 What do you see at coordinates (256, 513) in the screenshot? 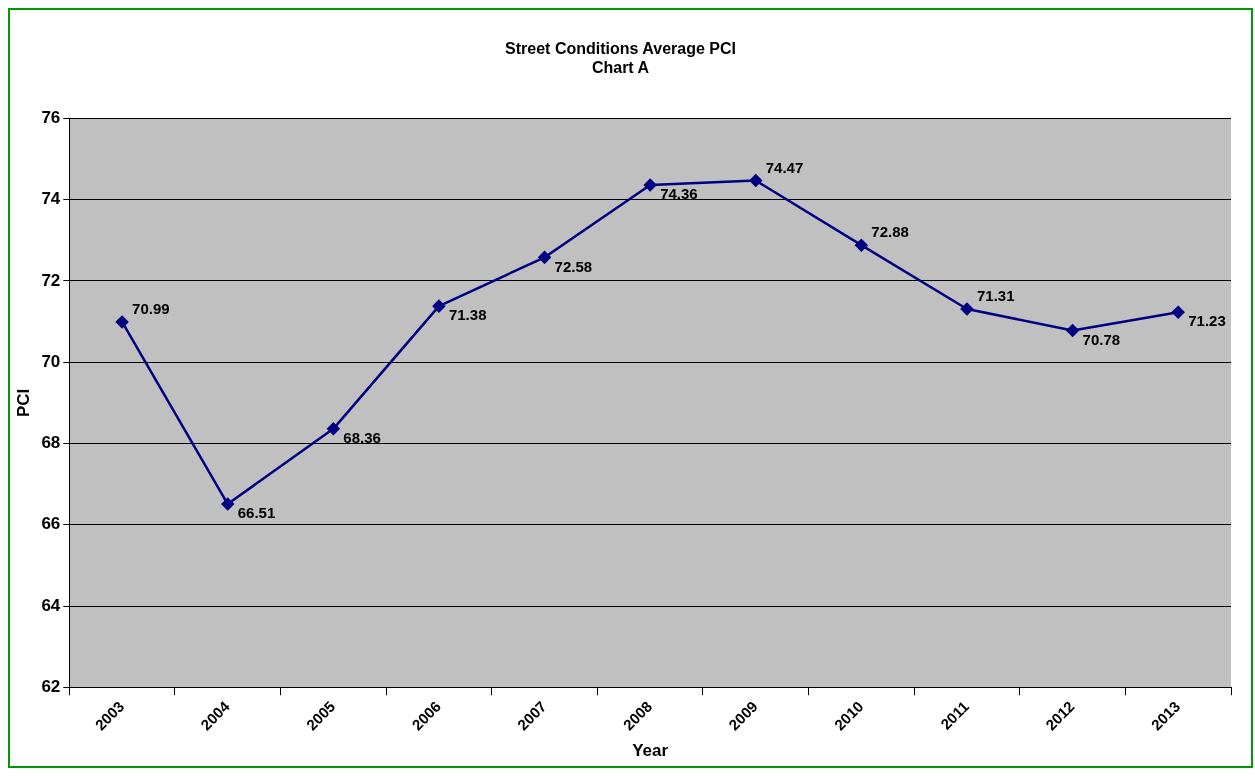
I see `data-label: 66.51` at bounding box center [256, 513].